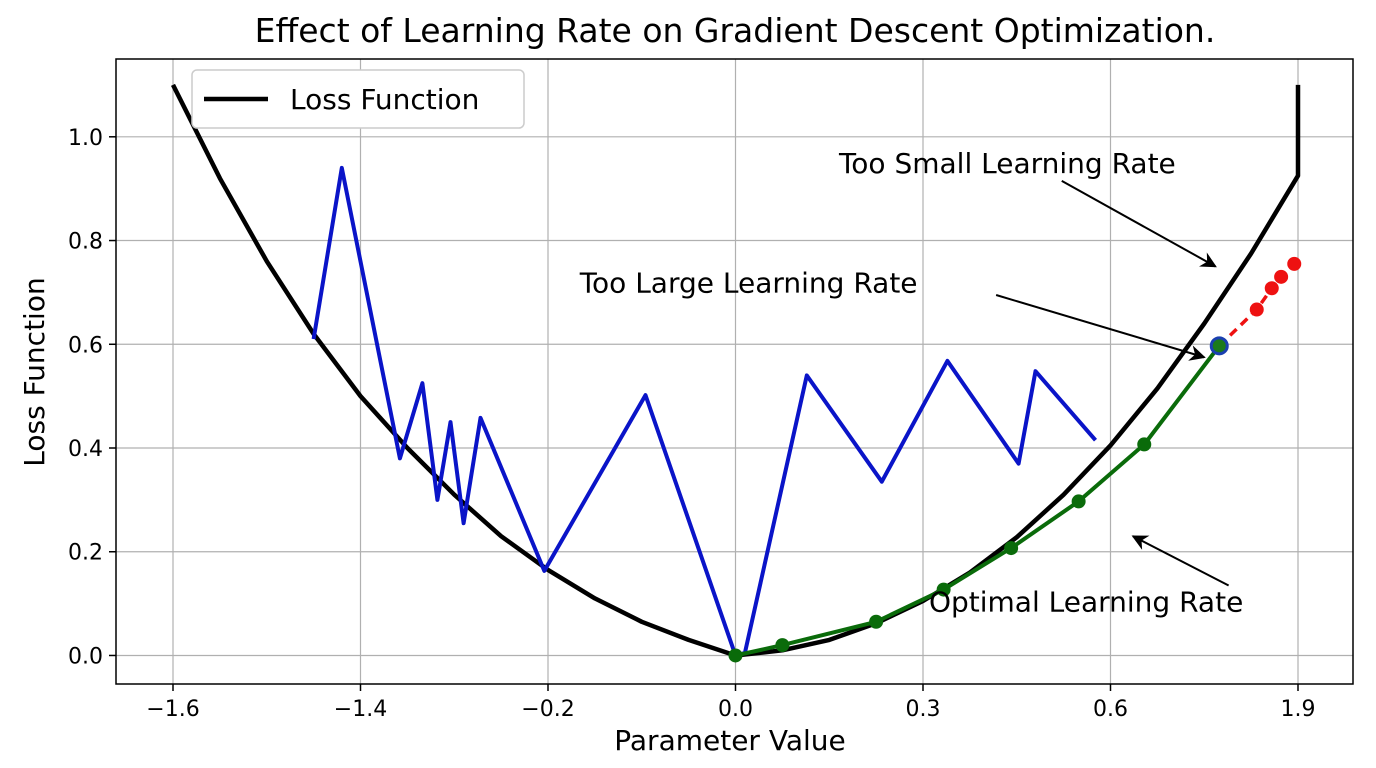  I want to click on annotation-arrow-optimal, so click(1180, 561).